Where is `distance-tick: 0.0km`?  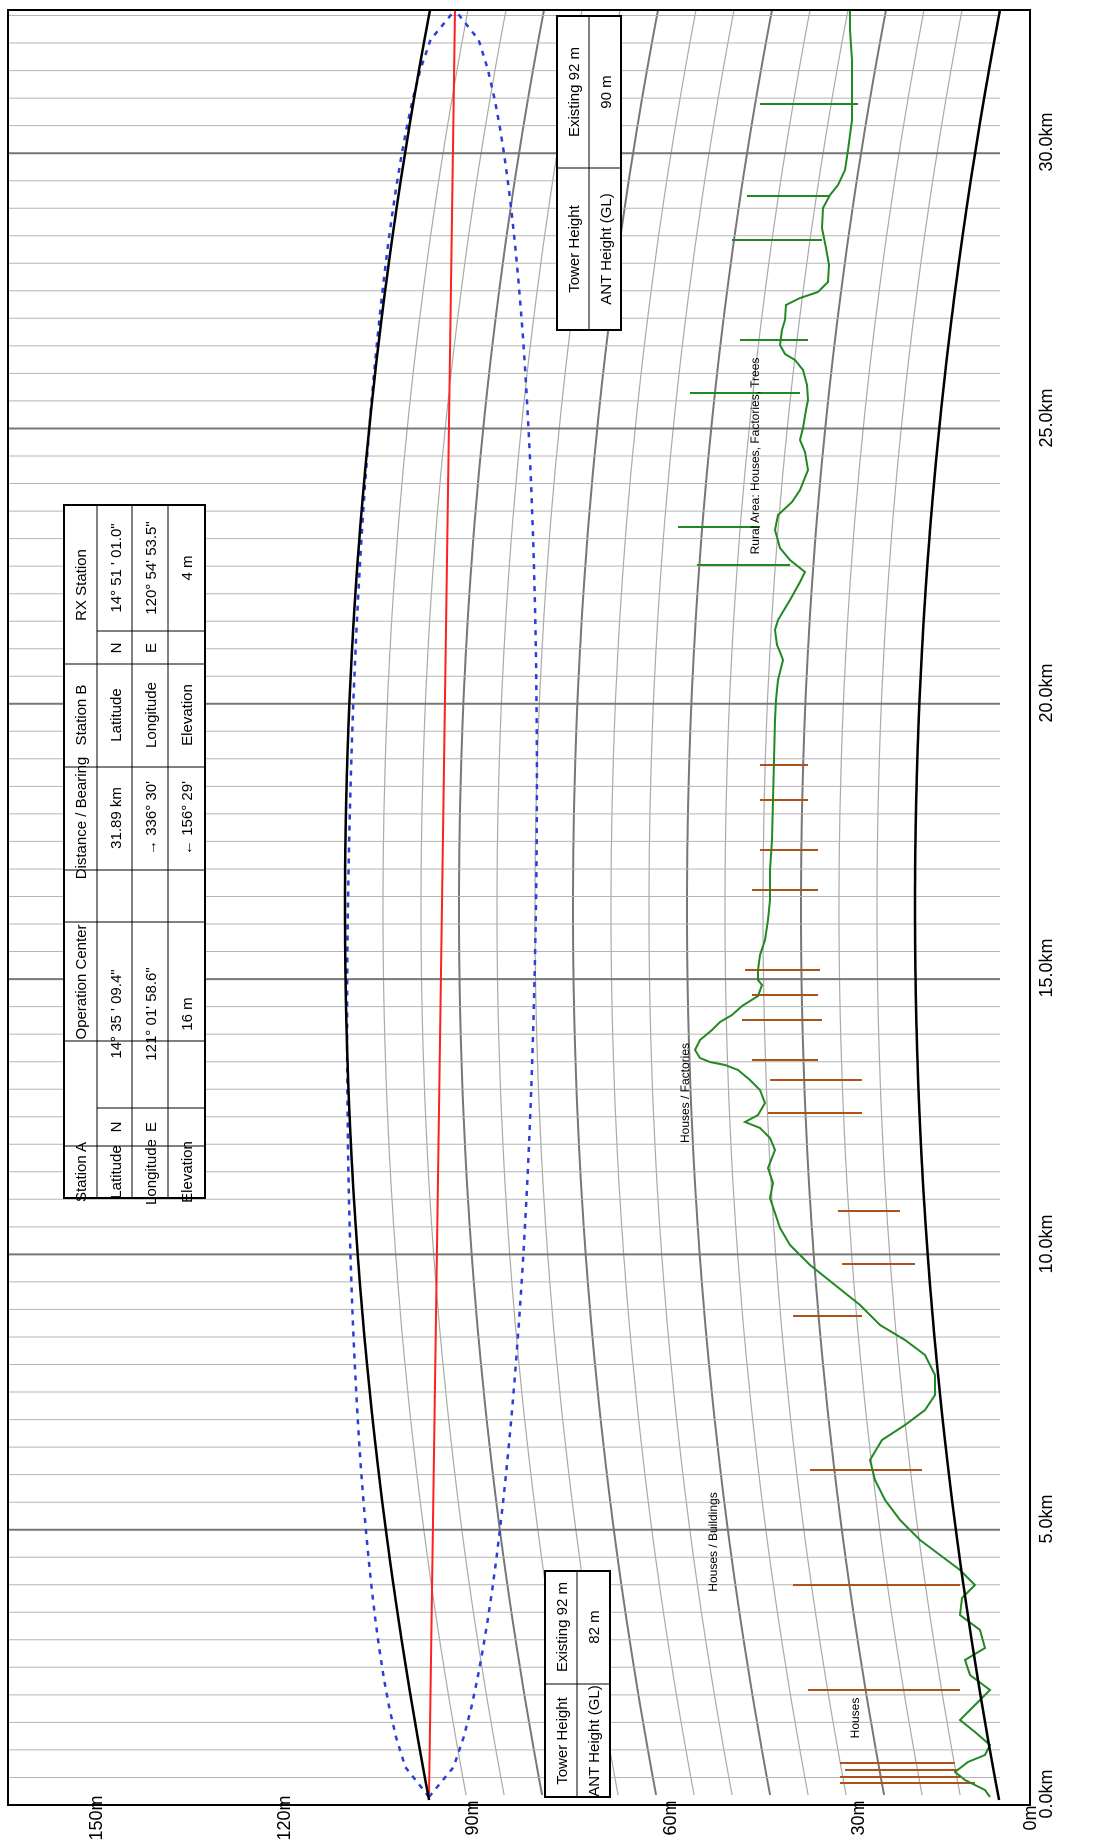
distance-tick: 0.0km is located at coordinates (1046, 1793).